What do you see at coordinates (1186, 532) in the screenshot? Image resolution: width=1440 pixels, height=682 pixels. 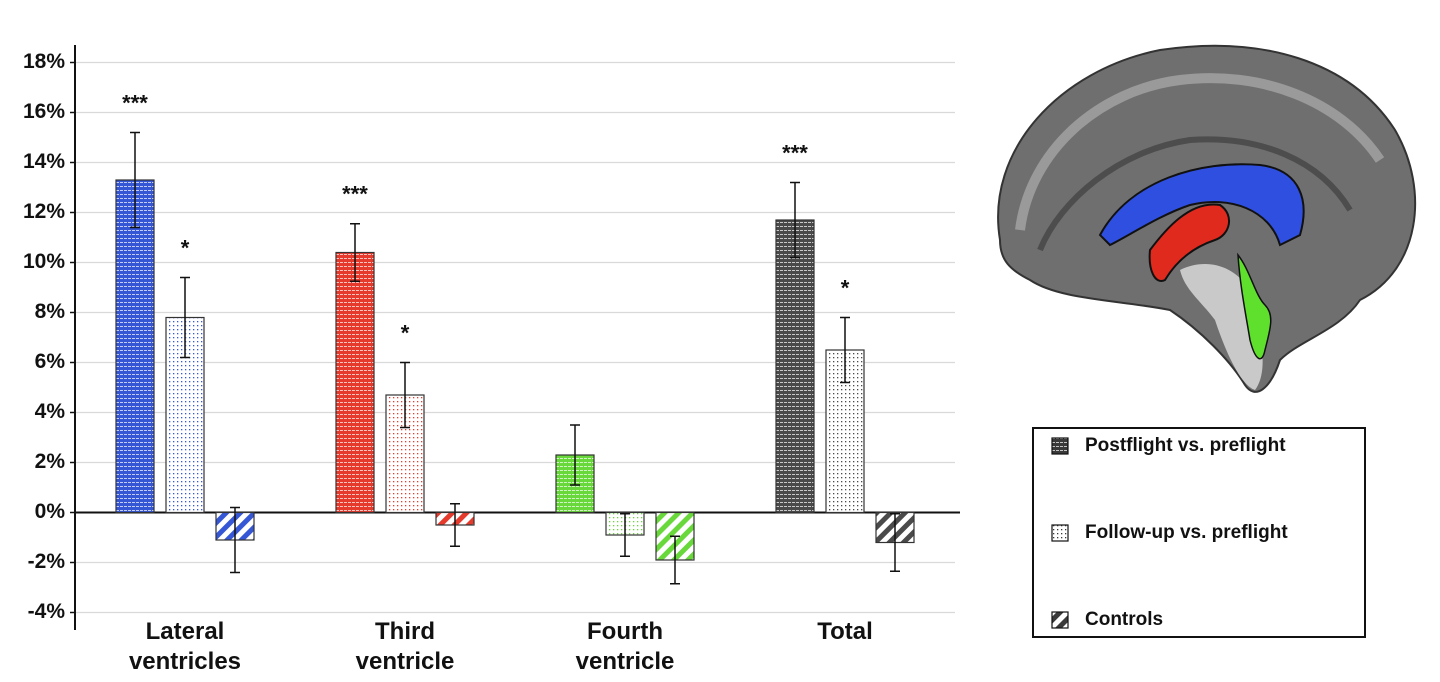 I see `legend-label: Follow-up vs. preflight` at bounding box center [1186, 532].